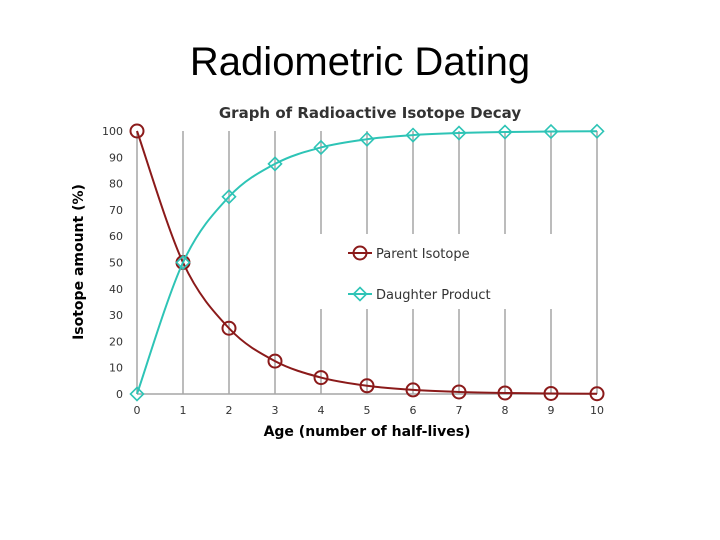  What do you see at coordinates (370, 113) in the screenshot?
I see `chart-title: Graph of Radioactive Isotope Decay` at bounding box center [370, 113].